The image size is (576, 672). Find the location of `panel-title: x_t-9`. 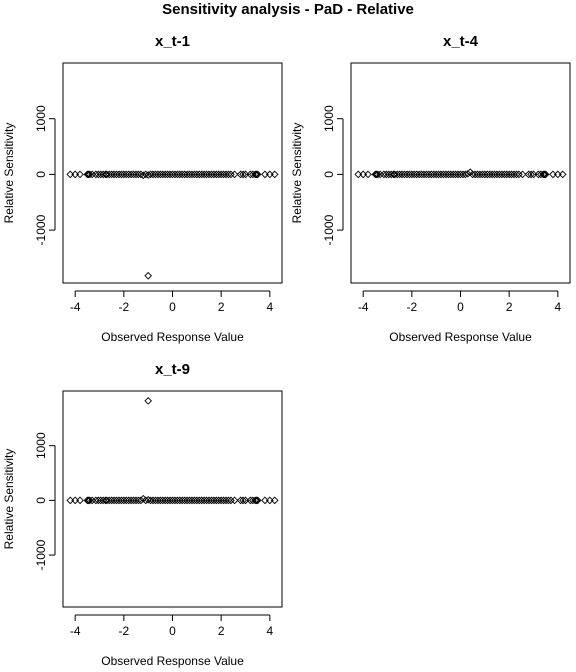

panel-title: x_t-9 is located at coordinates (172, 369).